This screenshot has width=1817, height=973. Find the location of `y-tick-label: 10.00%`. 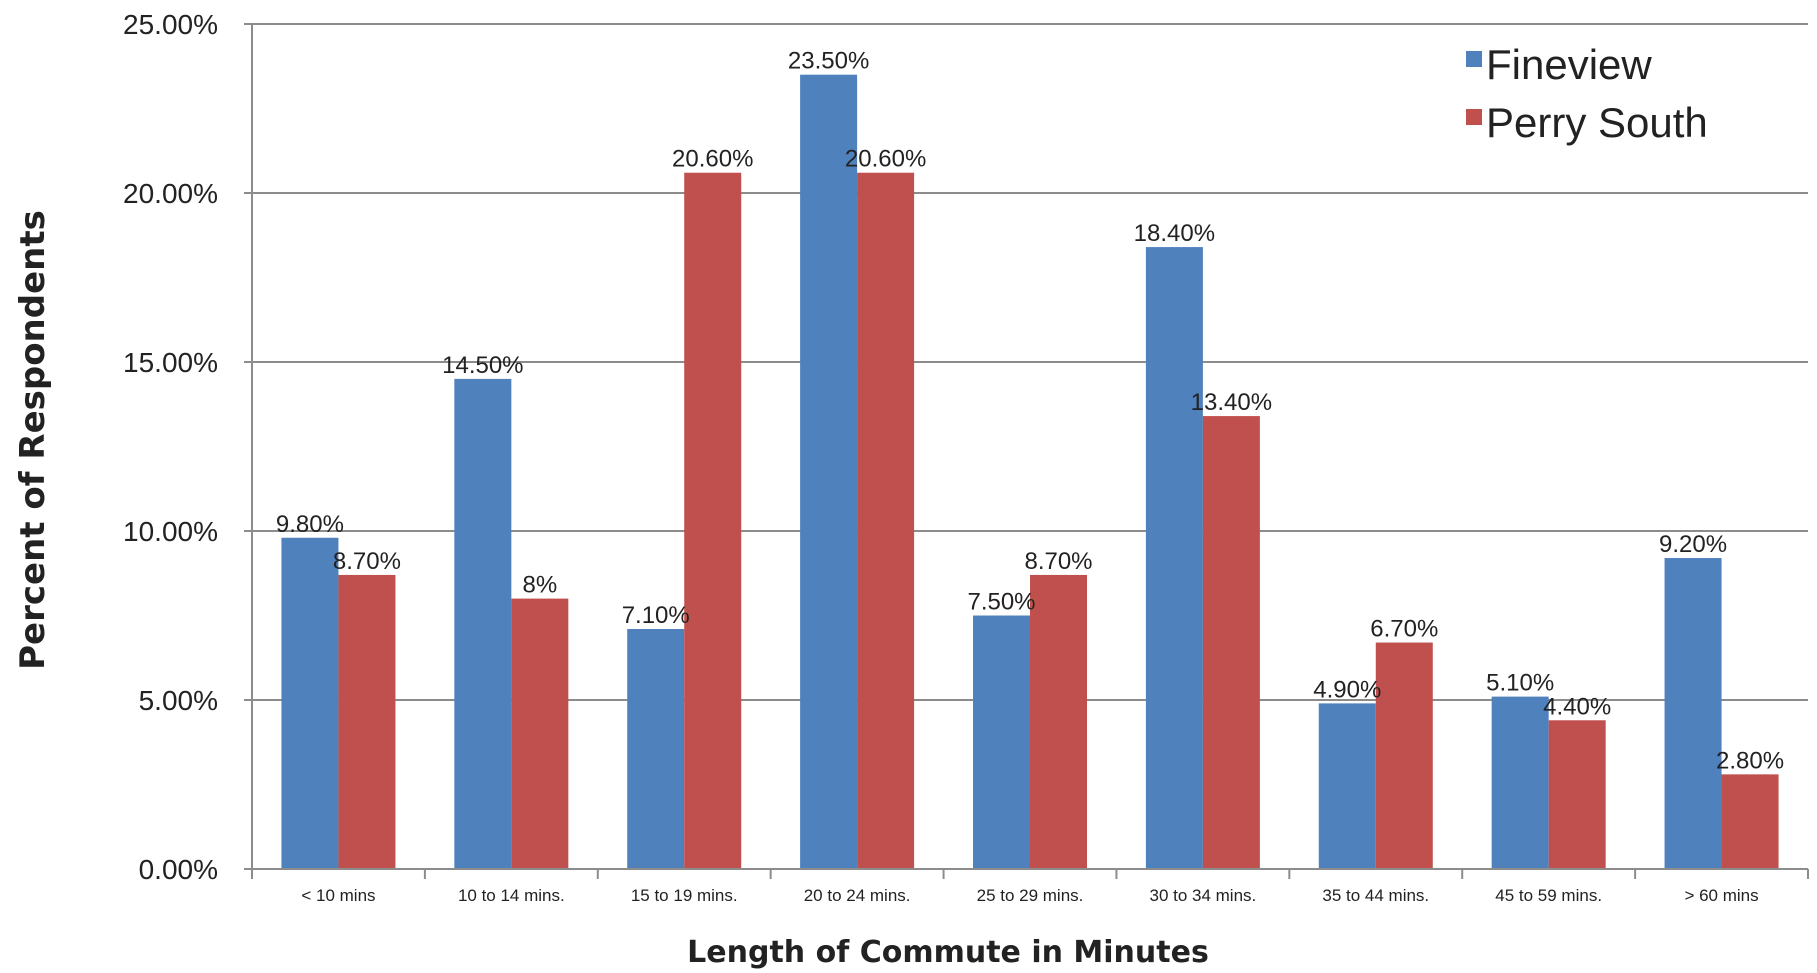

y-tick-label: 10.00% is located at coordinates (170, 531).